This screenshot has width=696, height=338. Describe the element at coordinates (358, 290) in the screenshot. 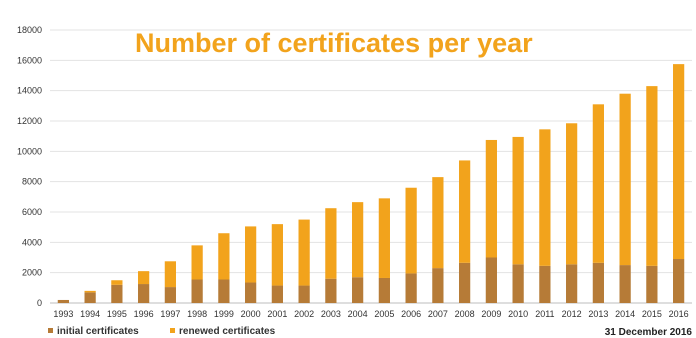

I see `bar-initial-2004` at that location.